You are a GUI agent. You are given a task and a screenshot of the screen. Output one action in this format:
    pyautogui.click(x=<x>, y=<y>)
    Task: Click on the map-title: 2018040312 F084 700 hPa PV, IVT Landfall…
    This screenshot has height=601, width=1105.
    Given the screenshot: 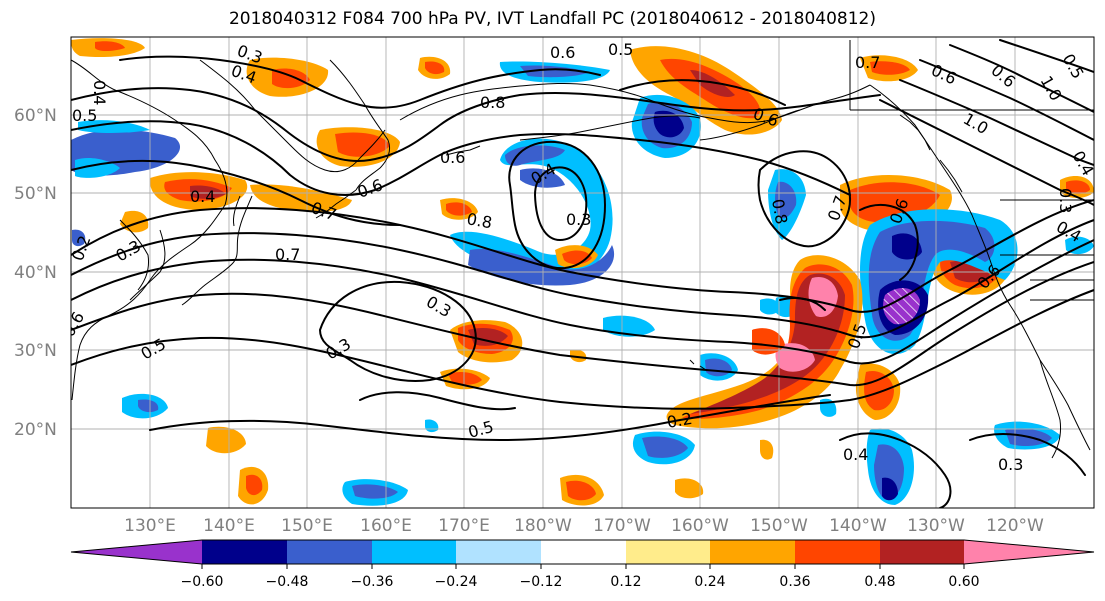 What is the action you would take?
    pyautogui.click(x=552, y=19)
    